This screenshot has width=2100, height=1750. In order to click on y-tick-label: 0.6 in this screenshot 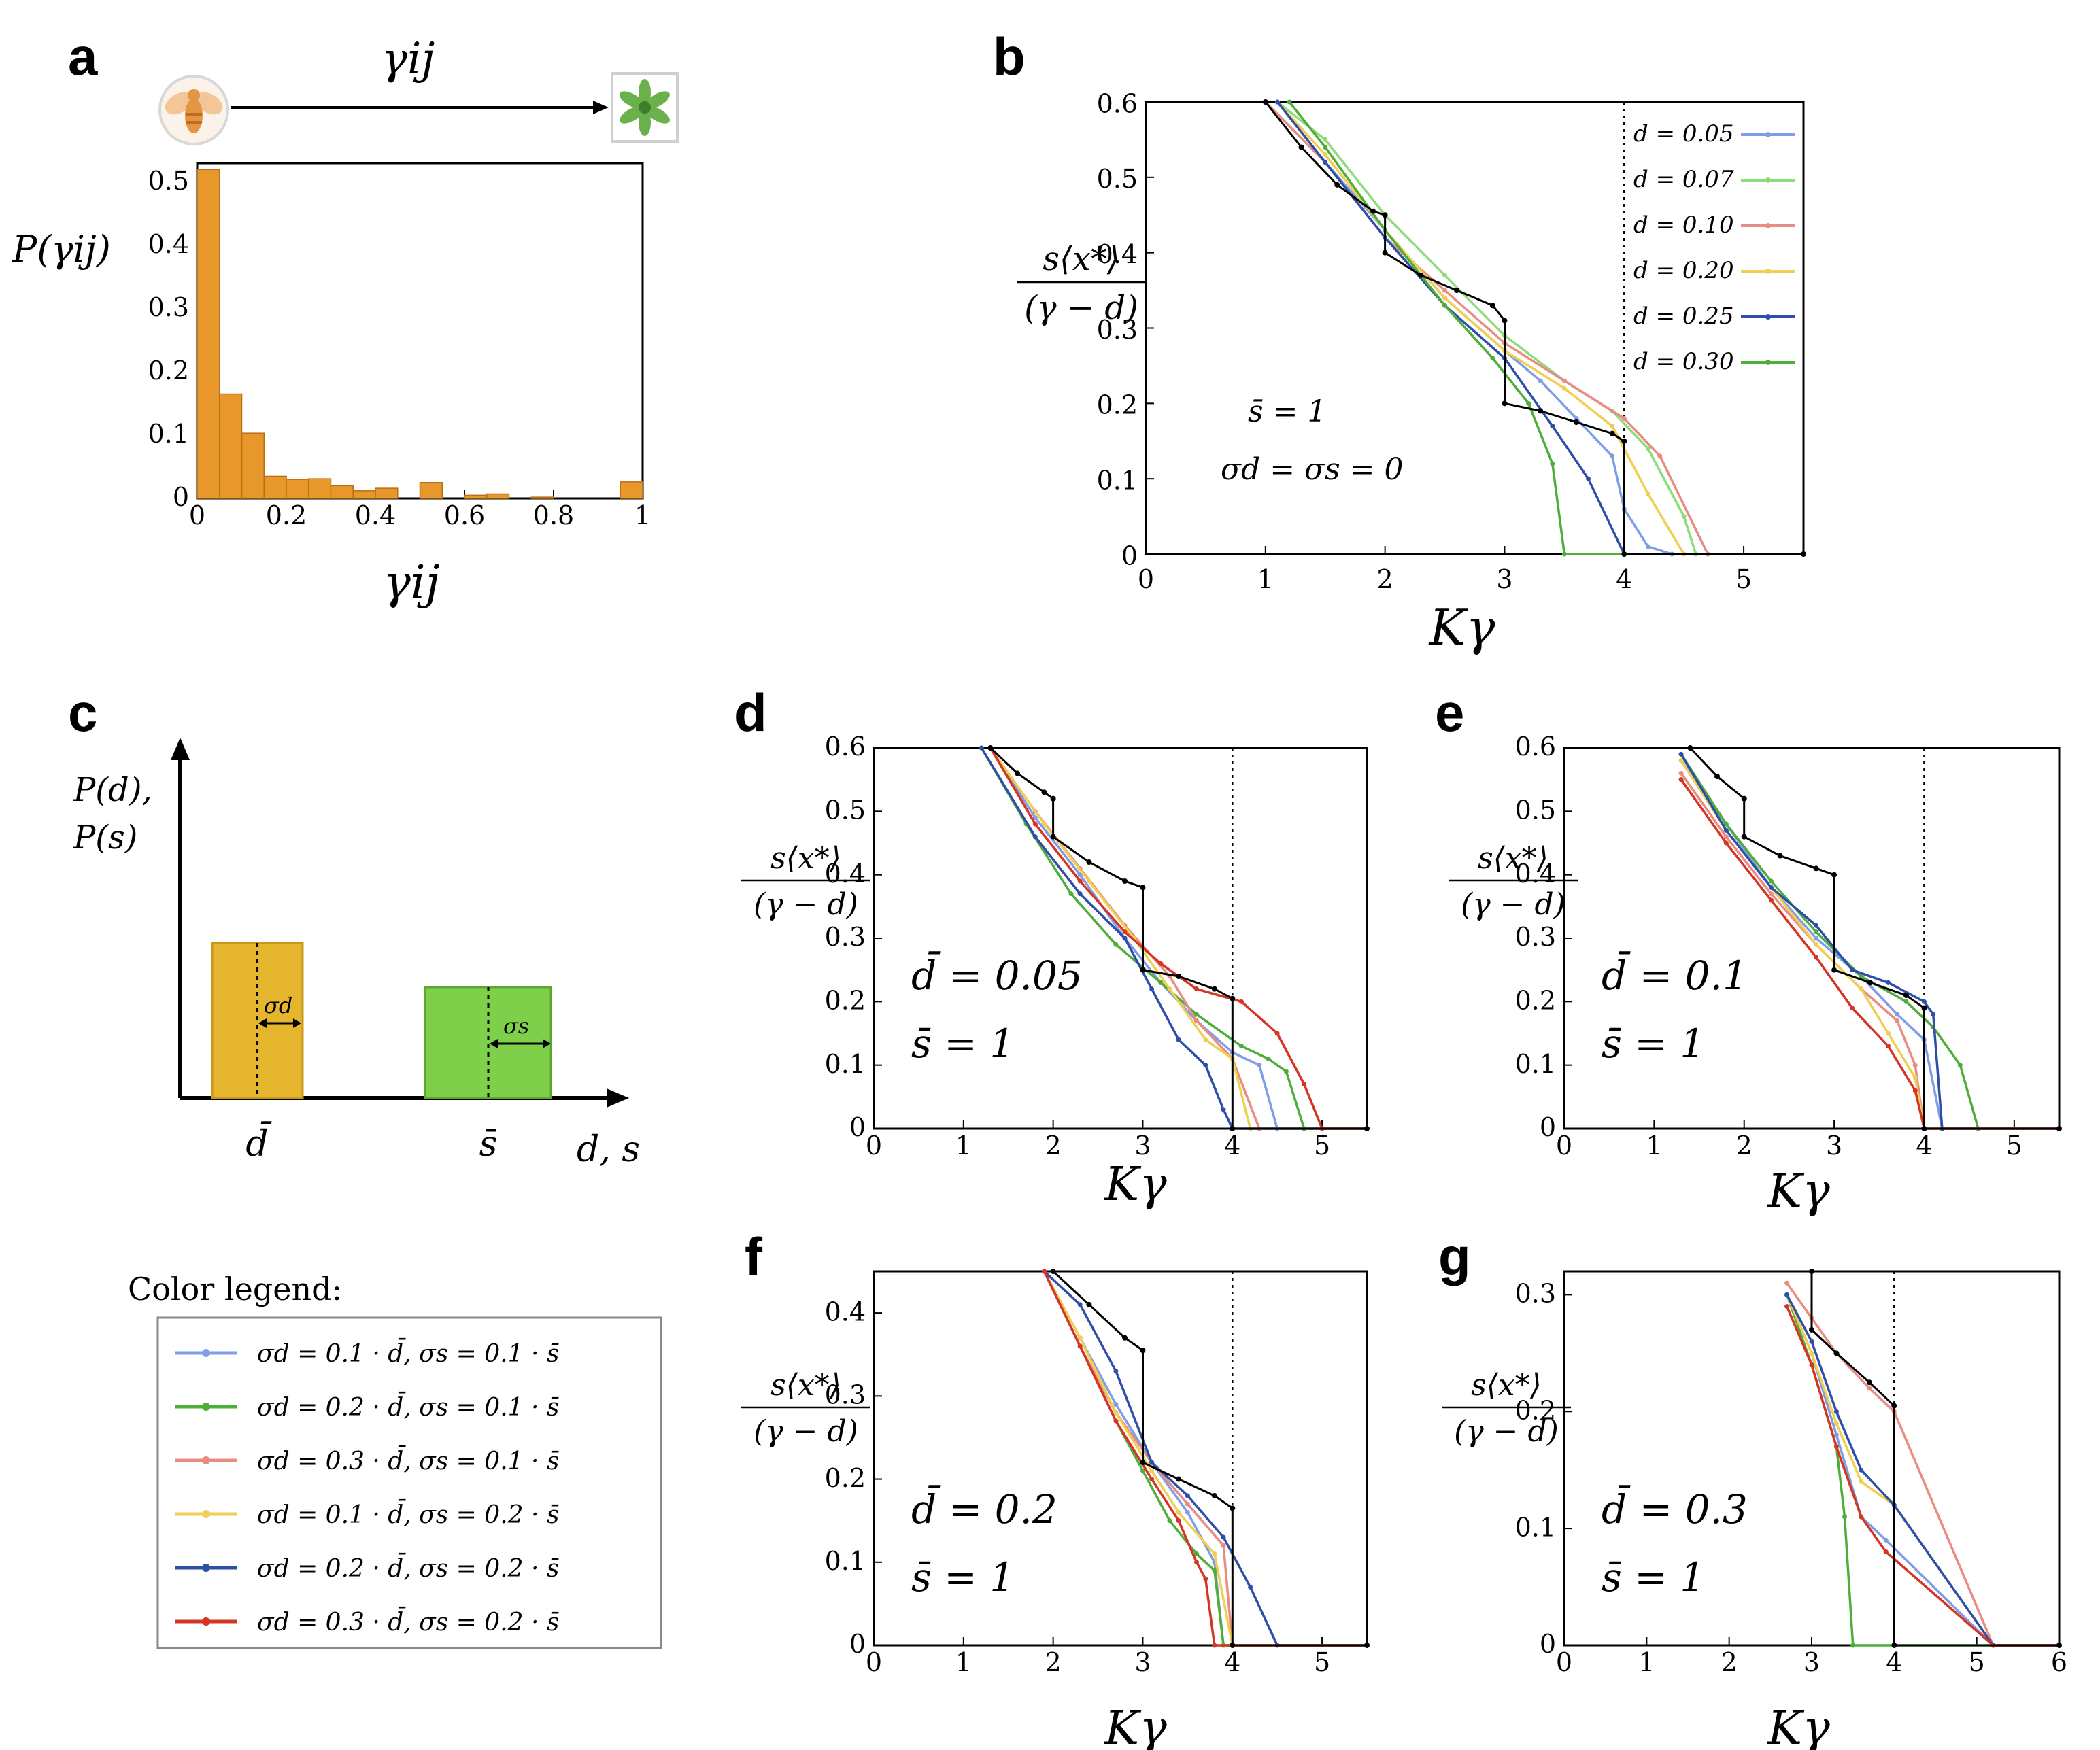, I will do `click(1117, 103)`.